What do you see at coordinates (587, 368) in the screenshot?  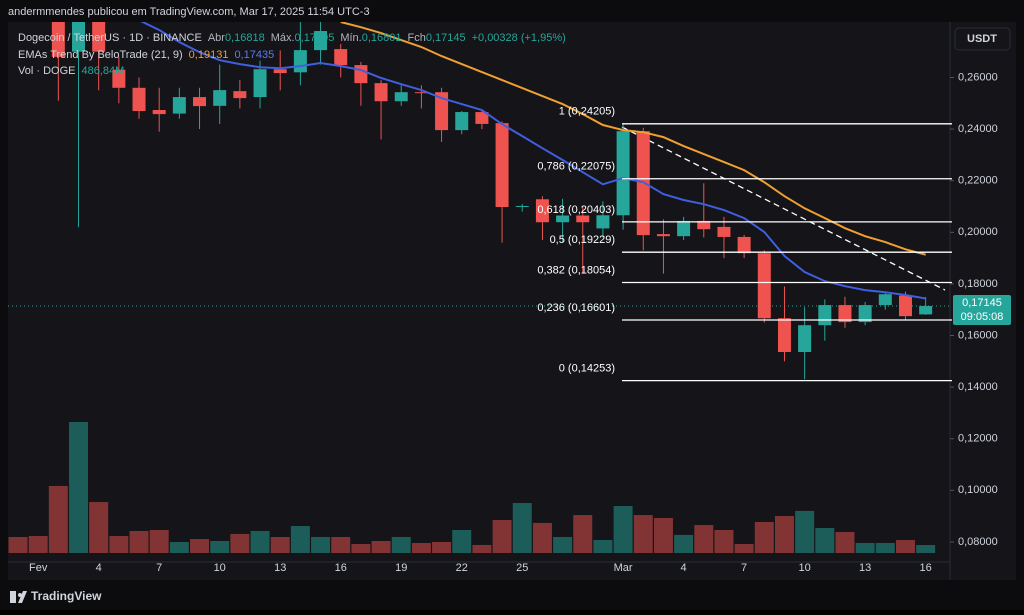 I see `fib-label: 0 (0,14253)` at bounding box center [587, 368].